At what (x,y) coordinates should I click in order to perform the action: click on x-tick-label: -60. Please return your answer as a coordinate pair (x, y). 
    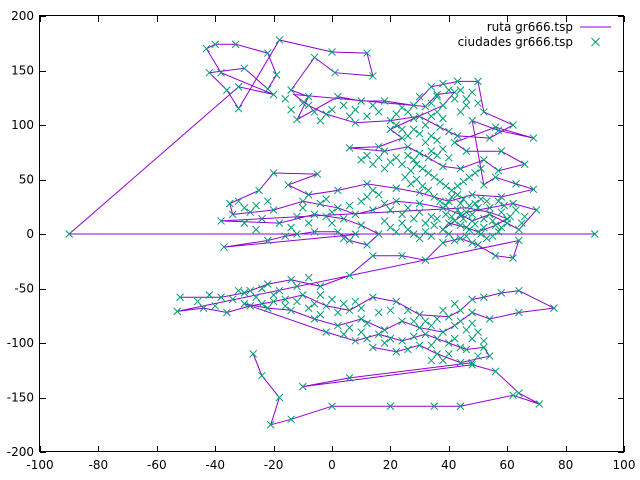
    Looking at the image, I should click on (157, 465).